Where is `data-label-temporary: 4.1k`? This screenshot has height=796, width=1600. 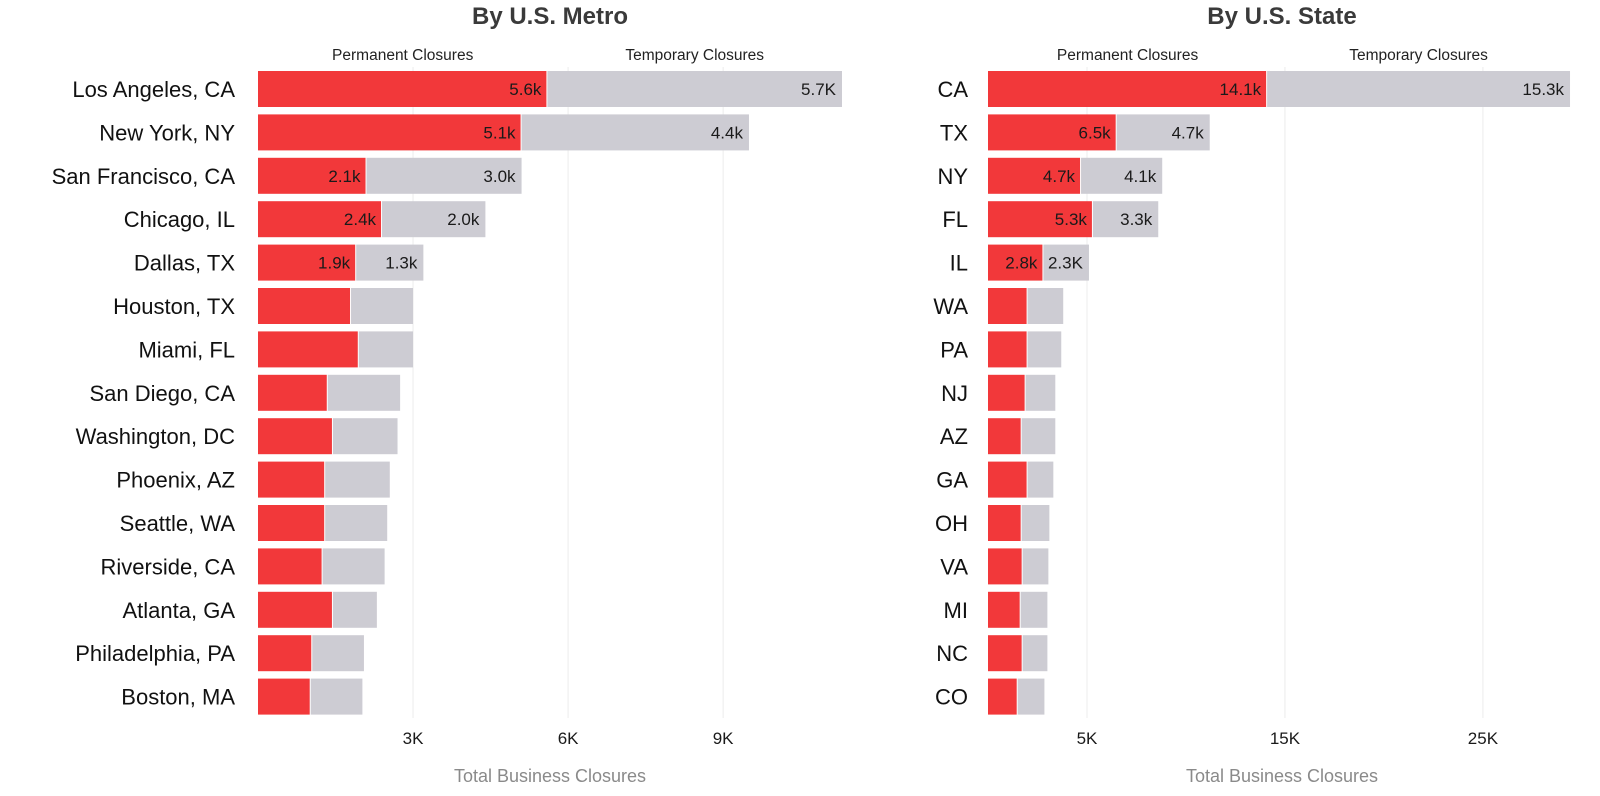
data-label-temporary: 4.1k is located at coordinates (1140, 176).